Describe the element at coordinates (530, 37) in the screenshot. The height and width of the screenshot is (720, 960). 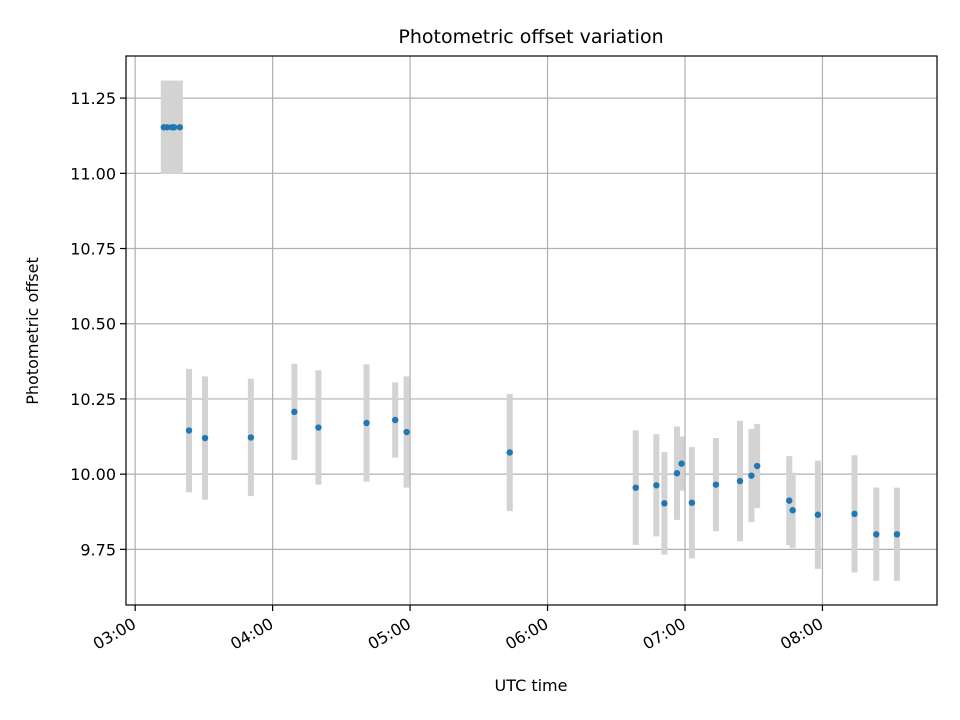
I see `chart-title: Photometric offset variation` at that location.